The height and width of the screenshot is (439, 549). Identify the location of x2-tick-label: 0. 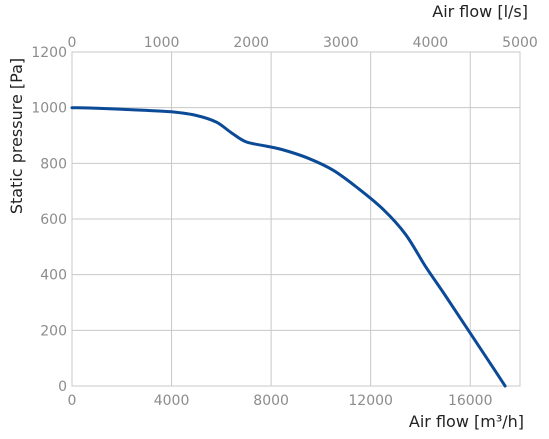
(72, 43).